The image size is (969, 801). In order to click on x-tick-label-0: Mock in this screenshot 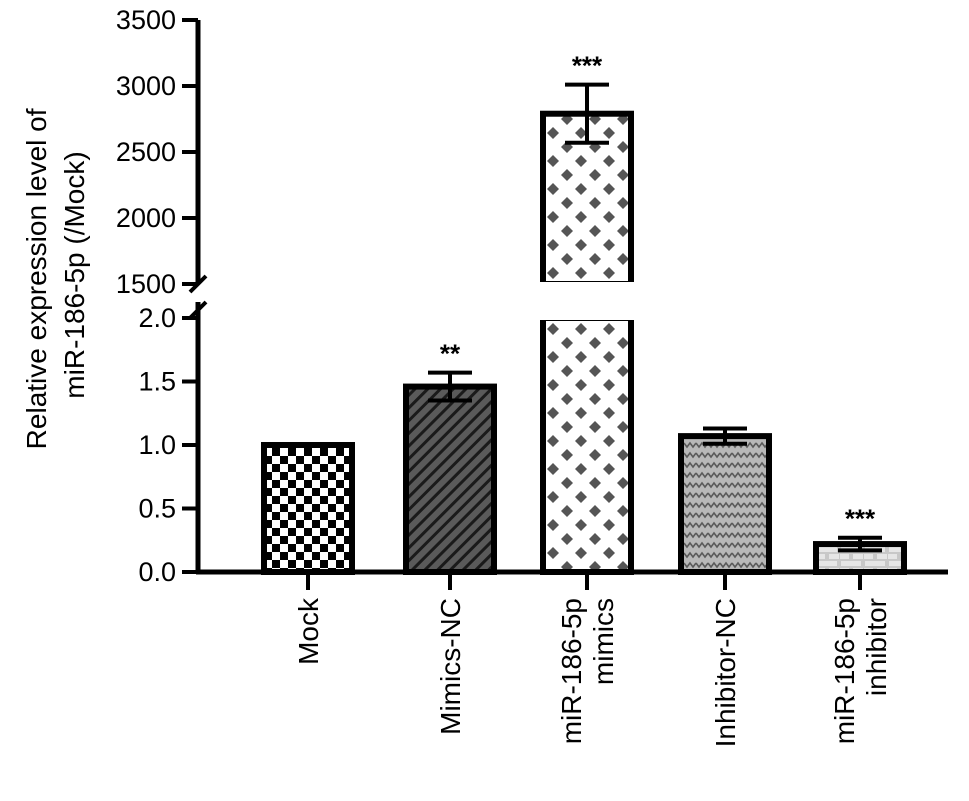, I will do `click(308, 631)`.